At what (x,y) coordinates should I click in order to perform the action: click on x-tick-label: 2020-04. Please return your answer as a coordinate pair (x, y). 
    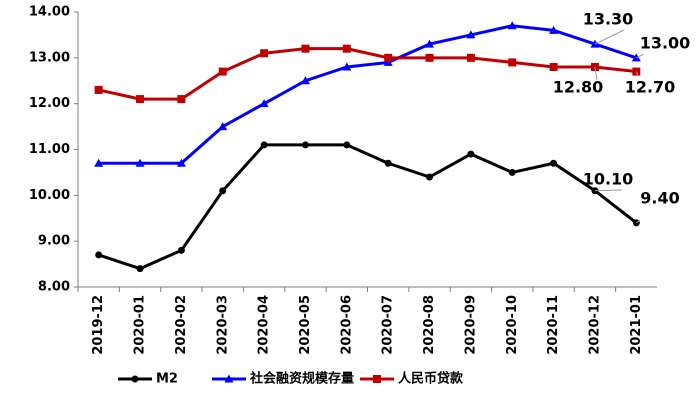
    Looking at the image, I should click on (264, 325).